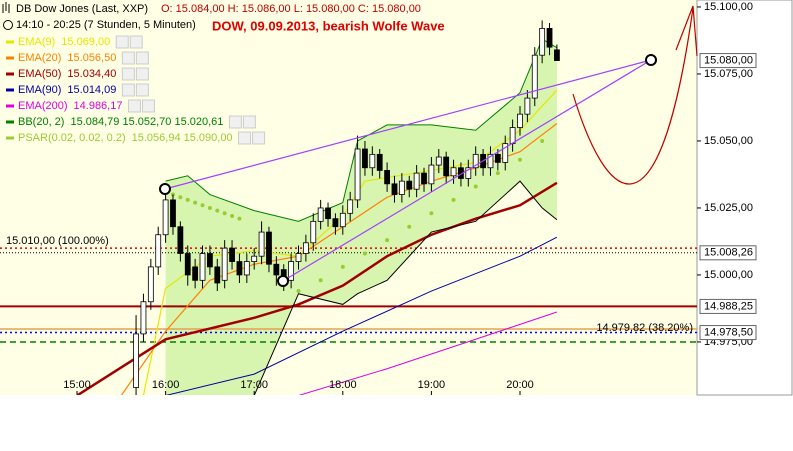 Image resolution: width=793 pixels, height=451 pixels. I want to click on legend-value: 15.056,94 15.090,00, so click(182, 138).